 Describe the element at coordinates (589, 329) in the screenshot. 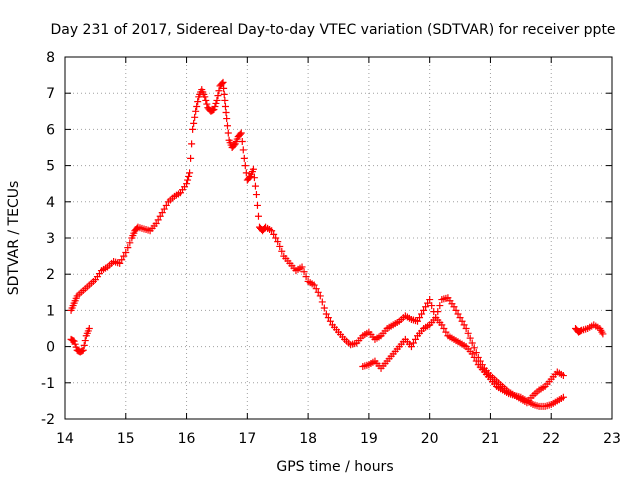

I see `series-fragment-late` at that location.